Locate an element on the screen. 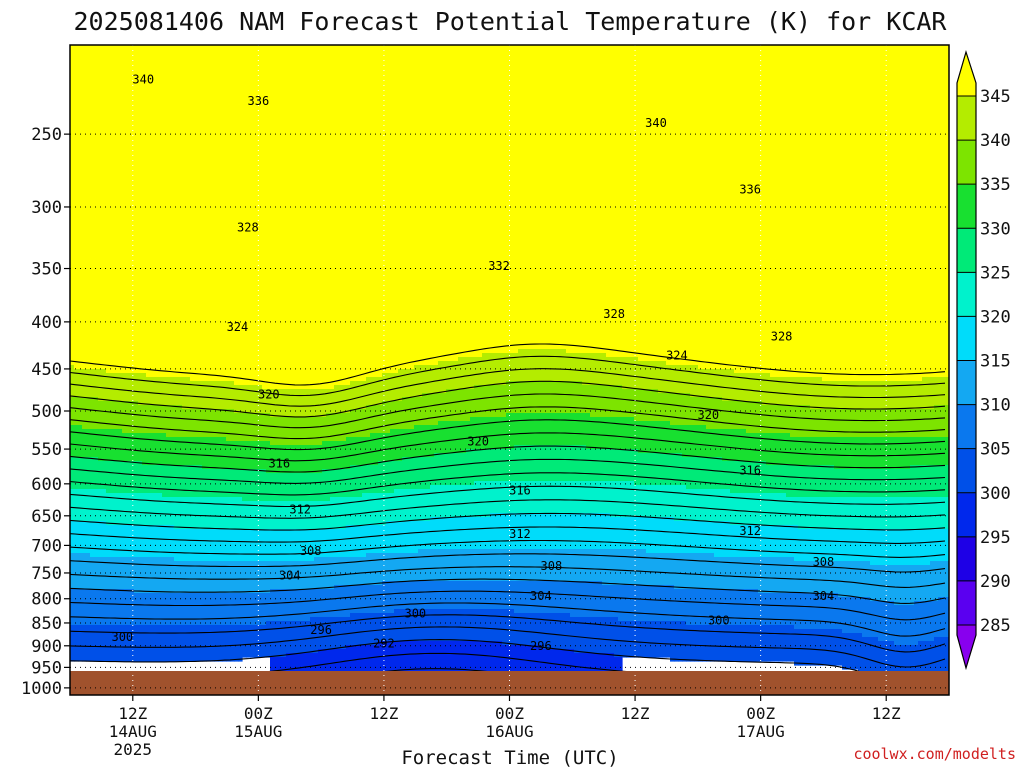 This screenshot has width=1024, height=768. contour-label: 312 is located at coordinates (750, 531).